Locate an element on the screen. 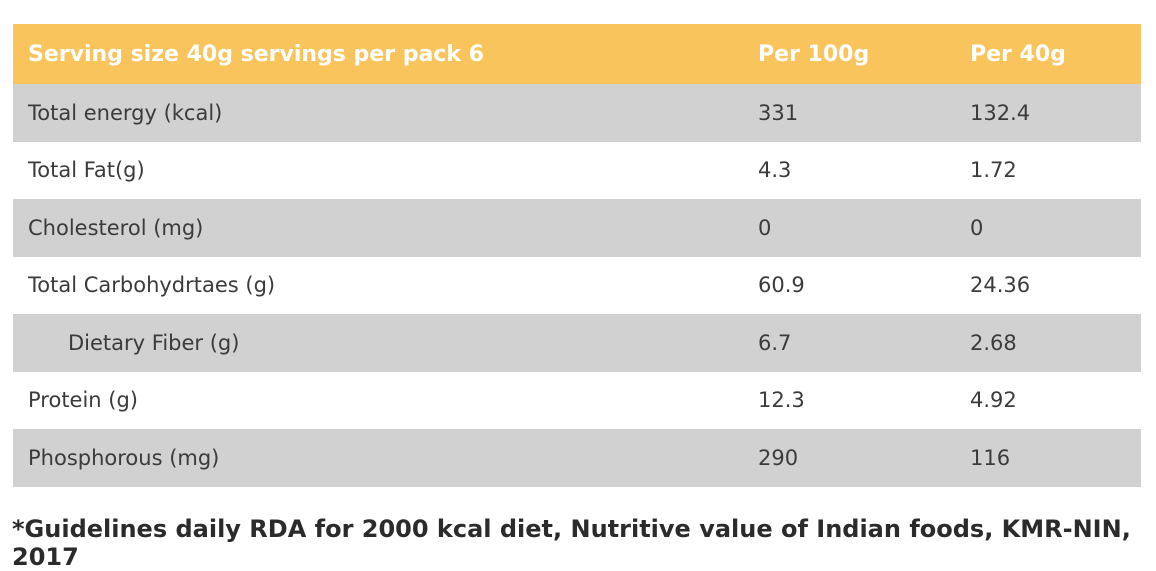 The width and height of the screenshot is (1156, 571). table-row: Total Fat(g) 4.3 1.72 is located at coordinates (577, 170).